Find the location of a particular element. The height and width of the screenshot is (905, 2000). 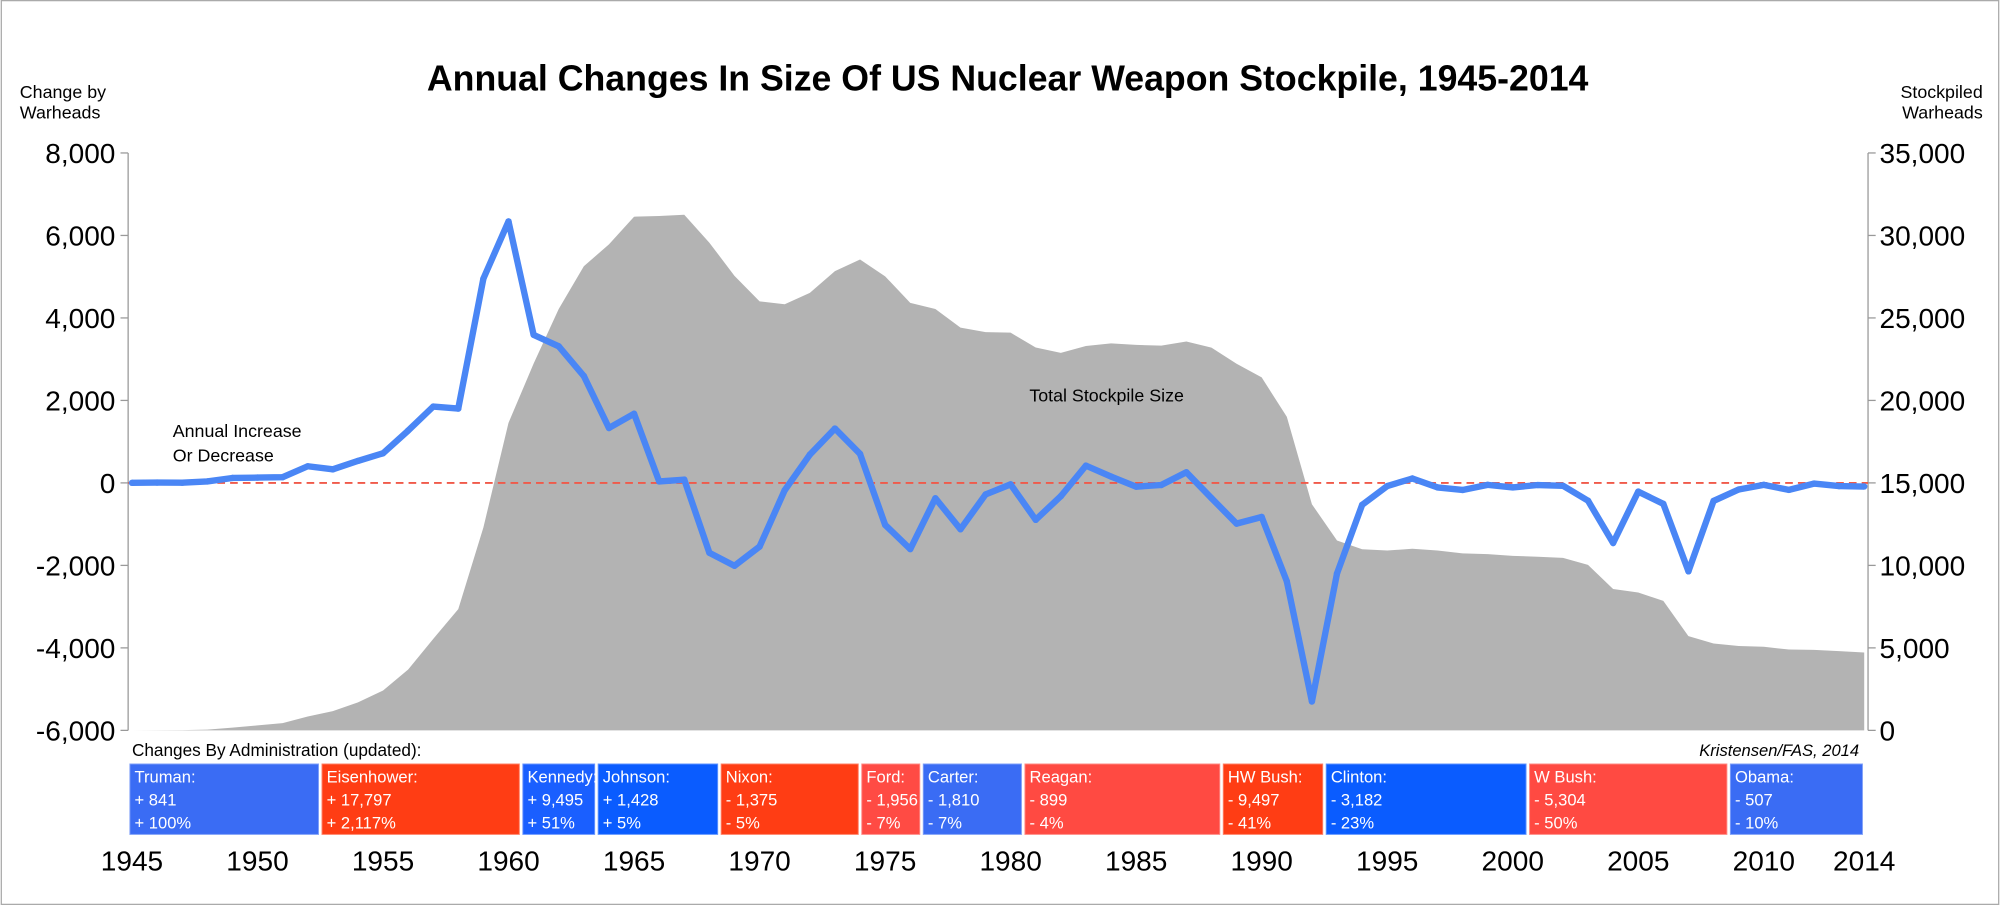

left-tick-label: 2,000 is located at coordinates (80, 401).